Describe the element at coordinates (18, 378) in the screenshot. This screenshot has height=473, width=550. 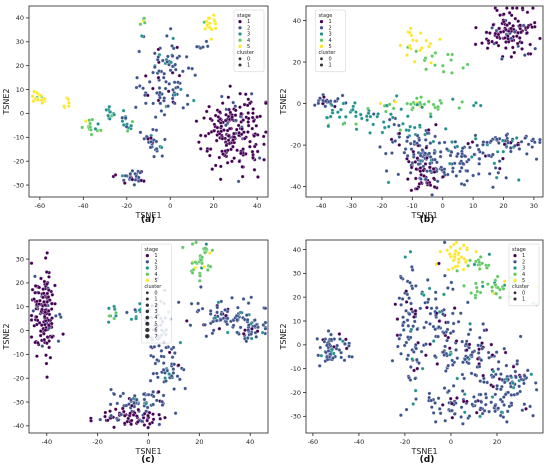
I see `y-tick-label: -20` at that location.